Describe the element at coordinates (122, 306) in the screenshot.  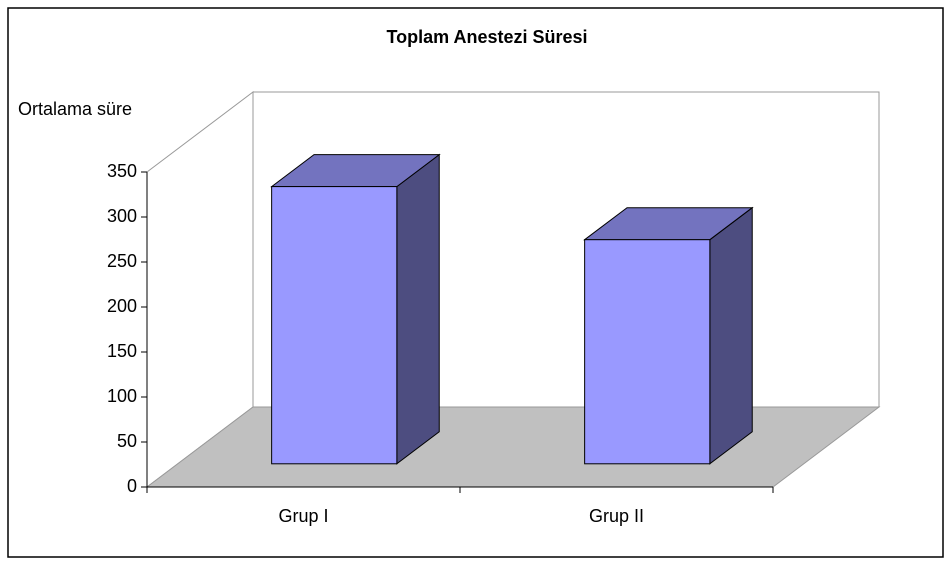
I see `y-tick-label: 200` at that location.